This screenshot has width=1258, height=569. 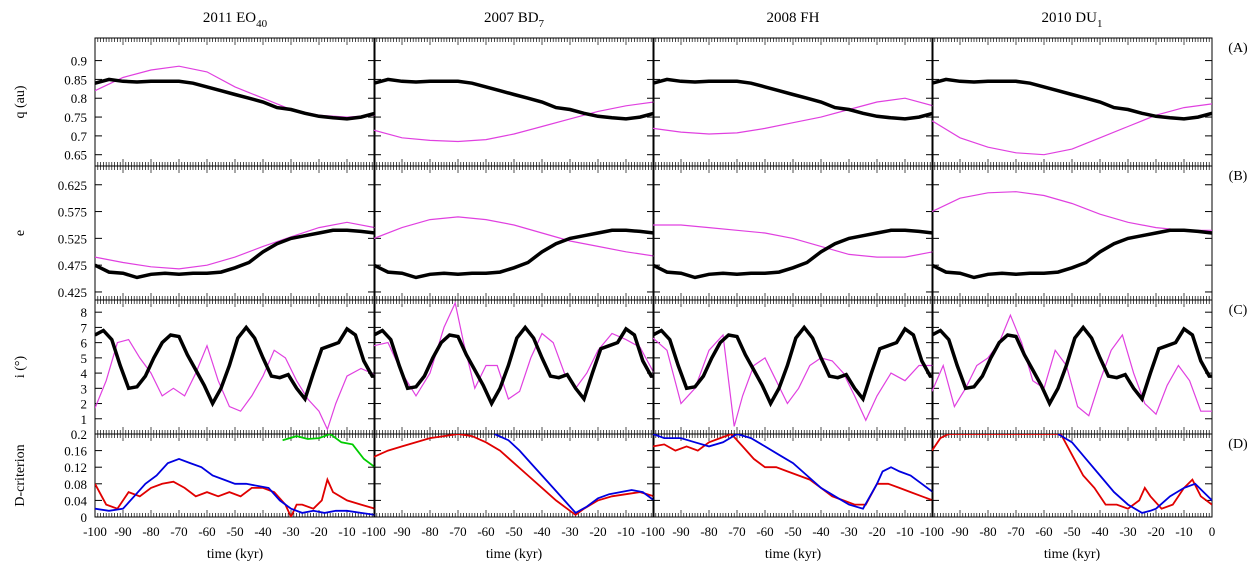 I want to click on y-tick-label: 0.8, so click(x=79, y=98).